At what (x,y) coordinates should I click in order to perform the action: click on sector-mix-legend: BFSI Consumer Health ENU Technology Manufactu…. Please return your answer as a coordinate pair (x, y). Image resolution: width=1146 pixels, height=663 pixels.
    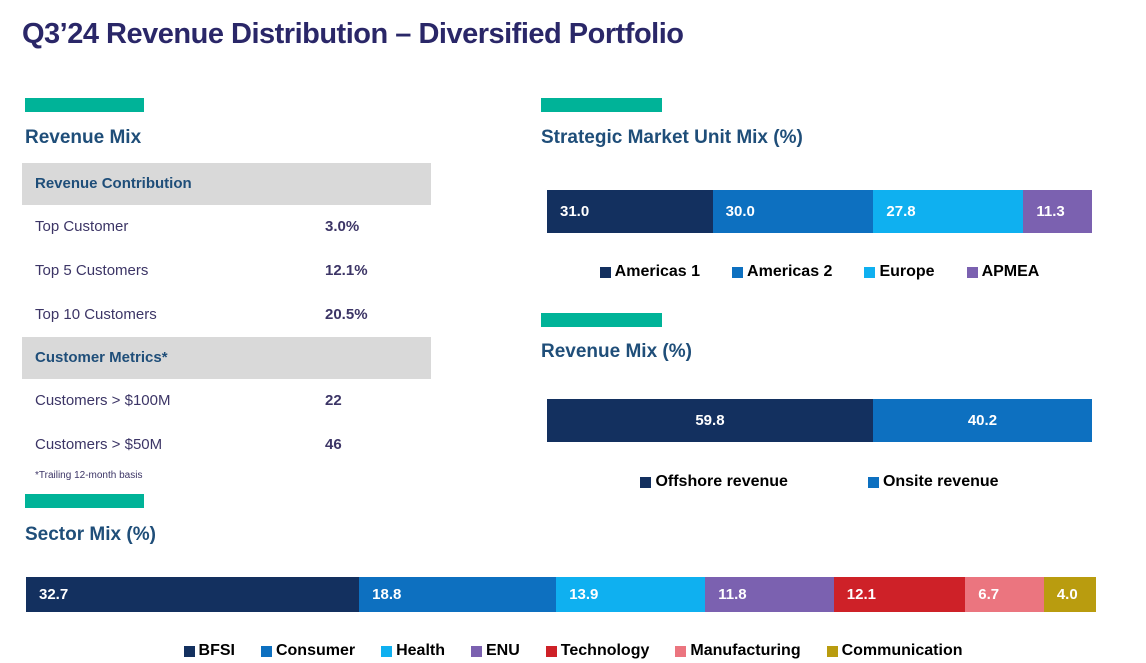
    Looking at the image, I should click on (573, 650).